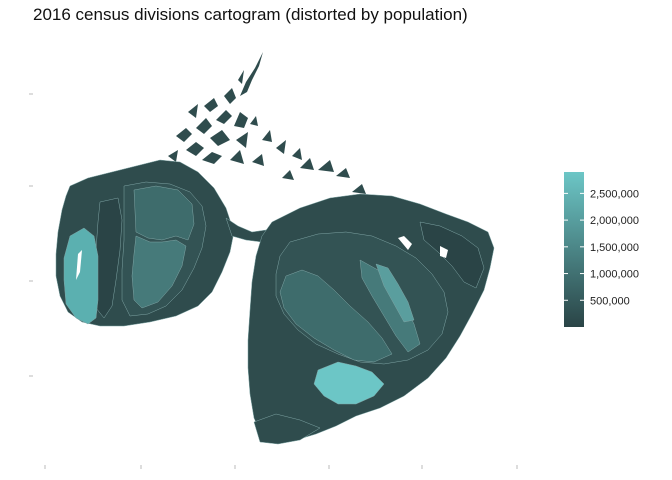 The image size is (672, 480). I want to click on y-axis-ticks, so click(31, 235).